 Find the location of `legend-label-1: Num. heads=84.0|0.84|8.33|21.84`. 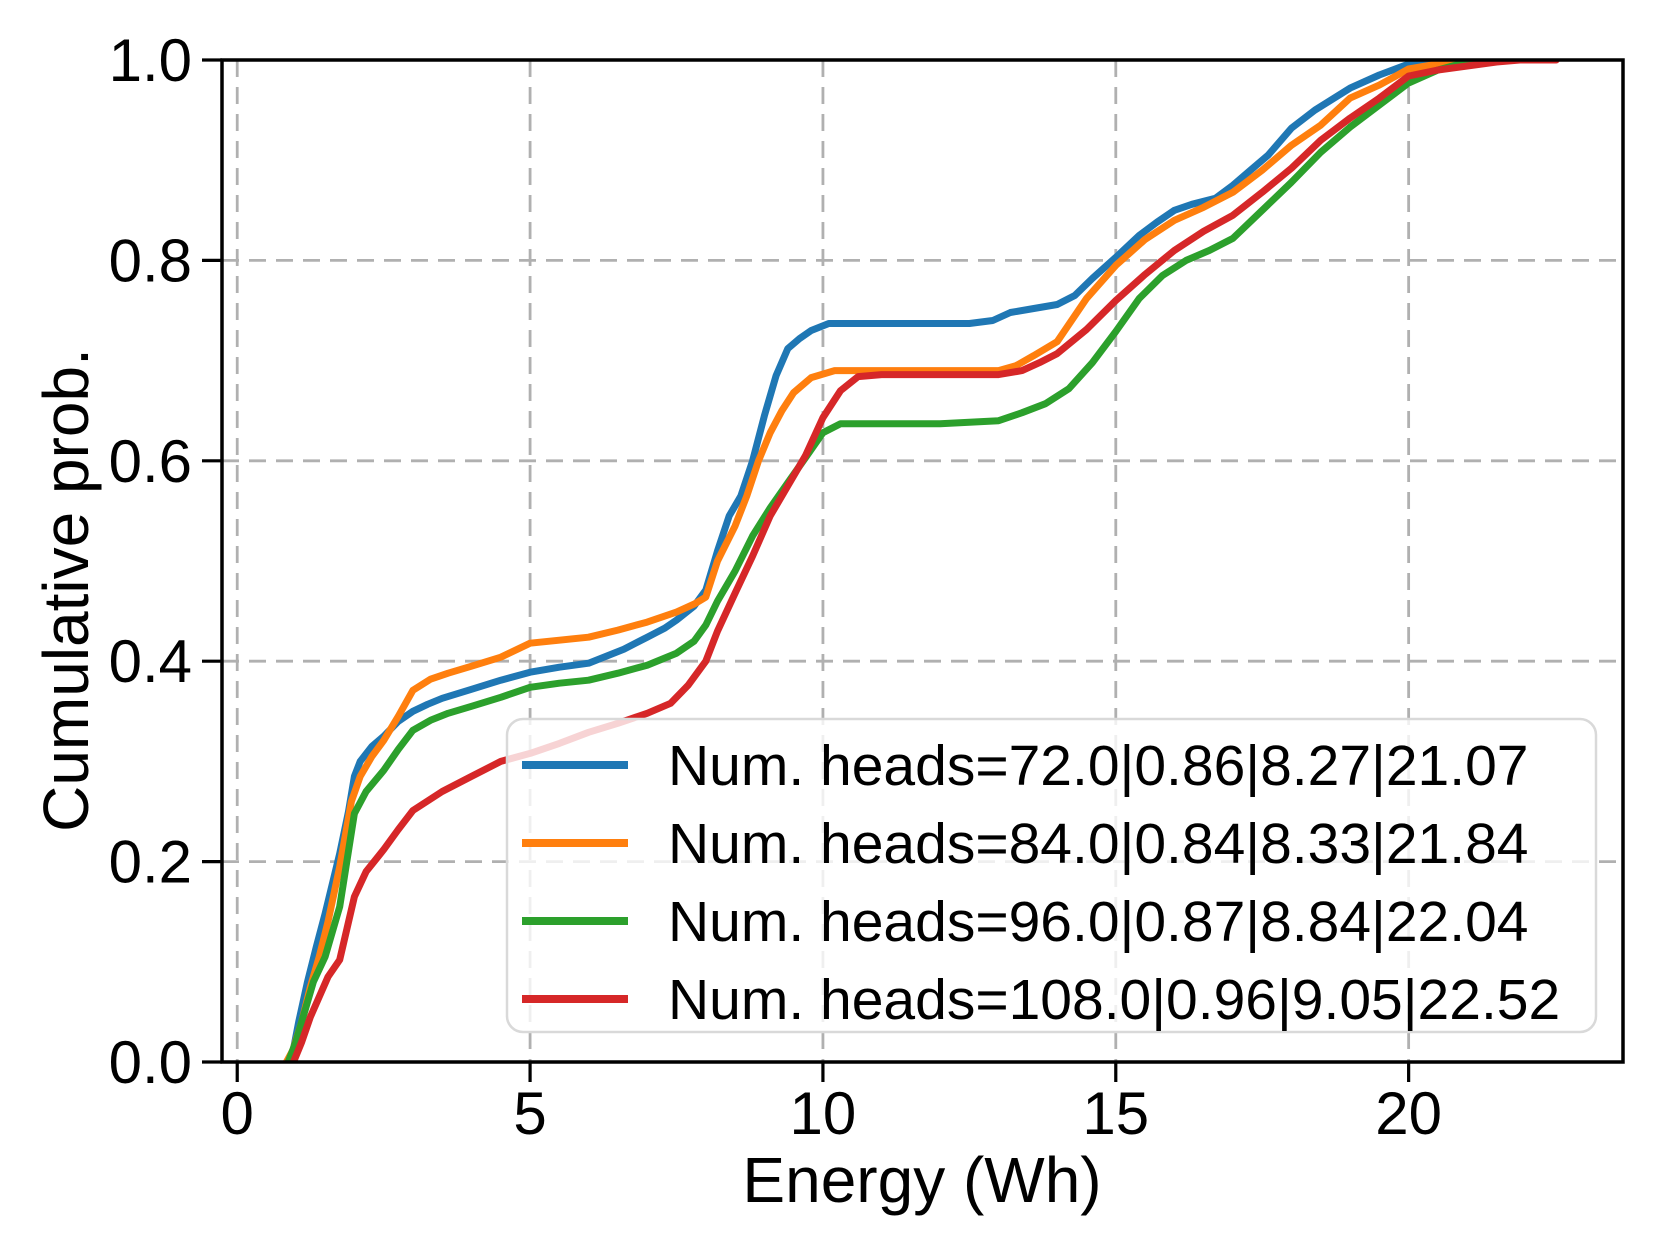

legend-label-1: Num. heads=84.0|0.84|8.33|21.84 is located at coordinates (1098, 844).